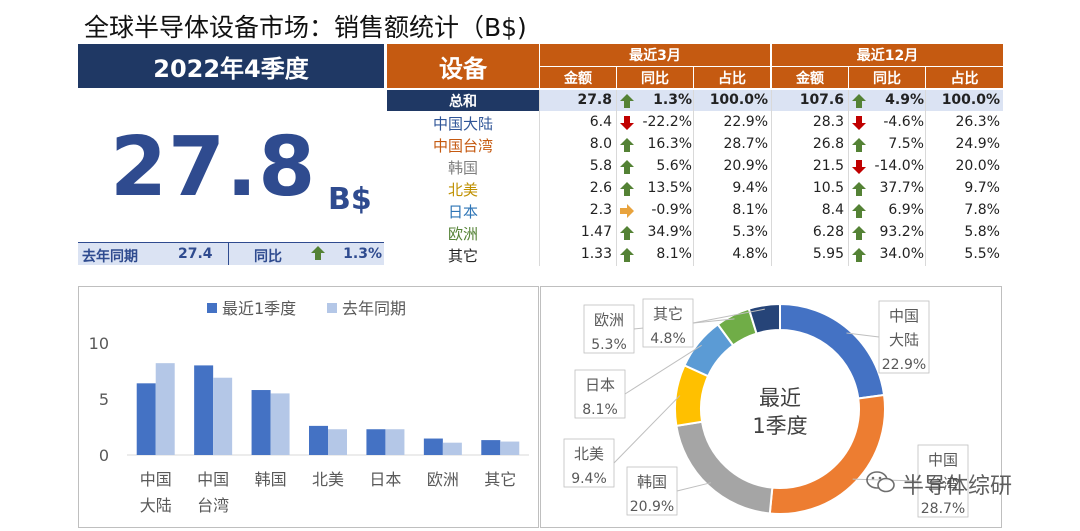 Image resolution: width=1080 pixels, height=531 pixels. What do you see at coordinates (828, 232) in the screenshot?
I see `table-cell: 6.28` at bounding box center [828, 232].